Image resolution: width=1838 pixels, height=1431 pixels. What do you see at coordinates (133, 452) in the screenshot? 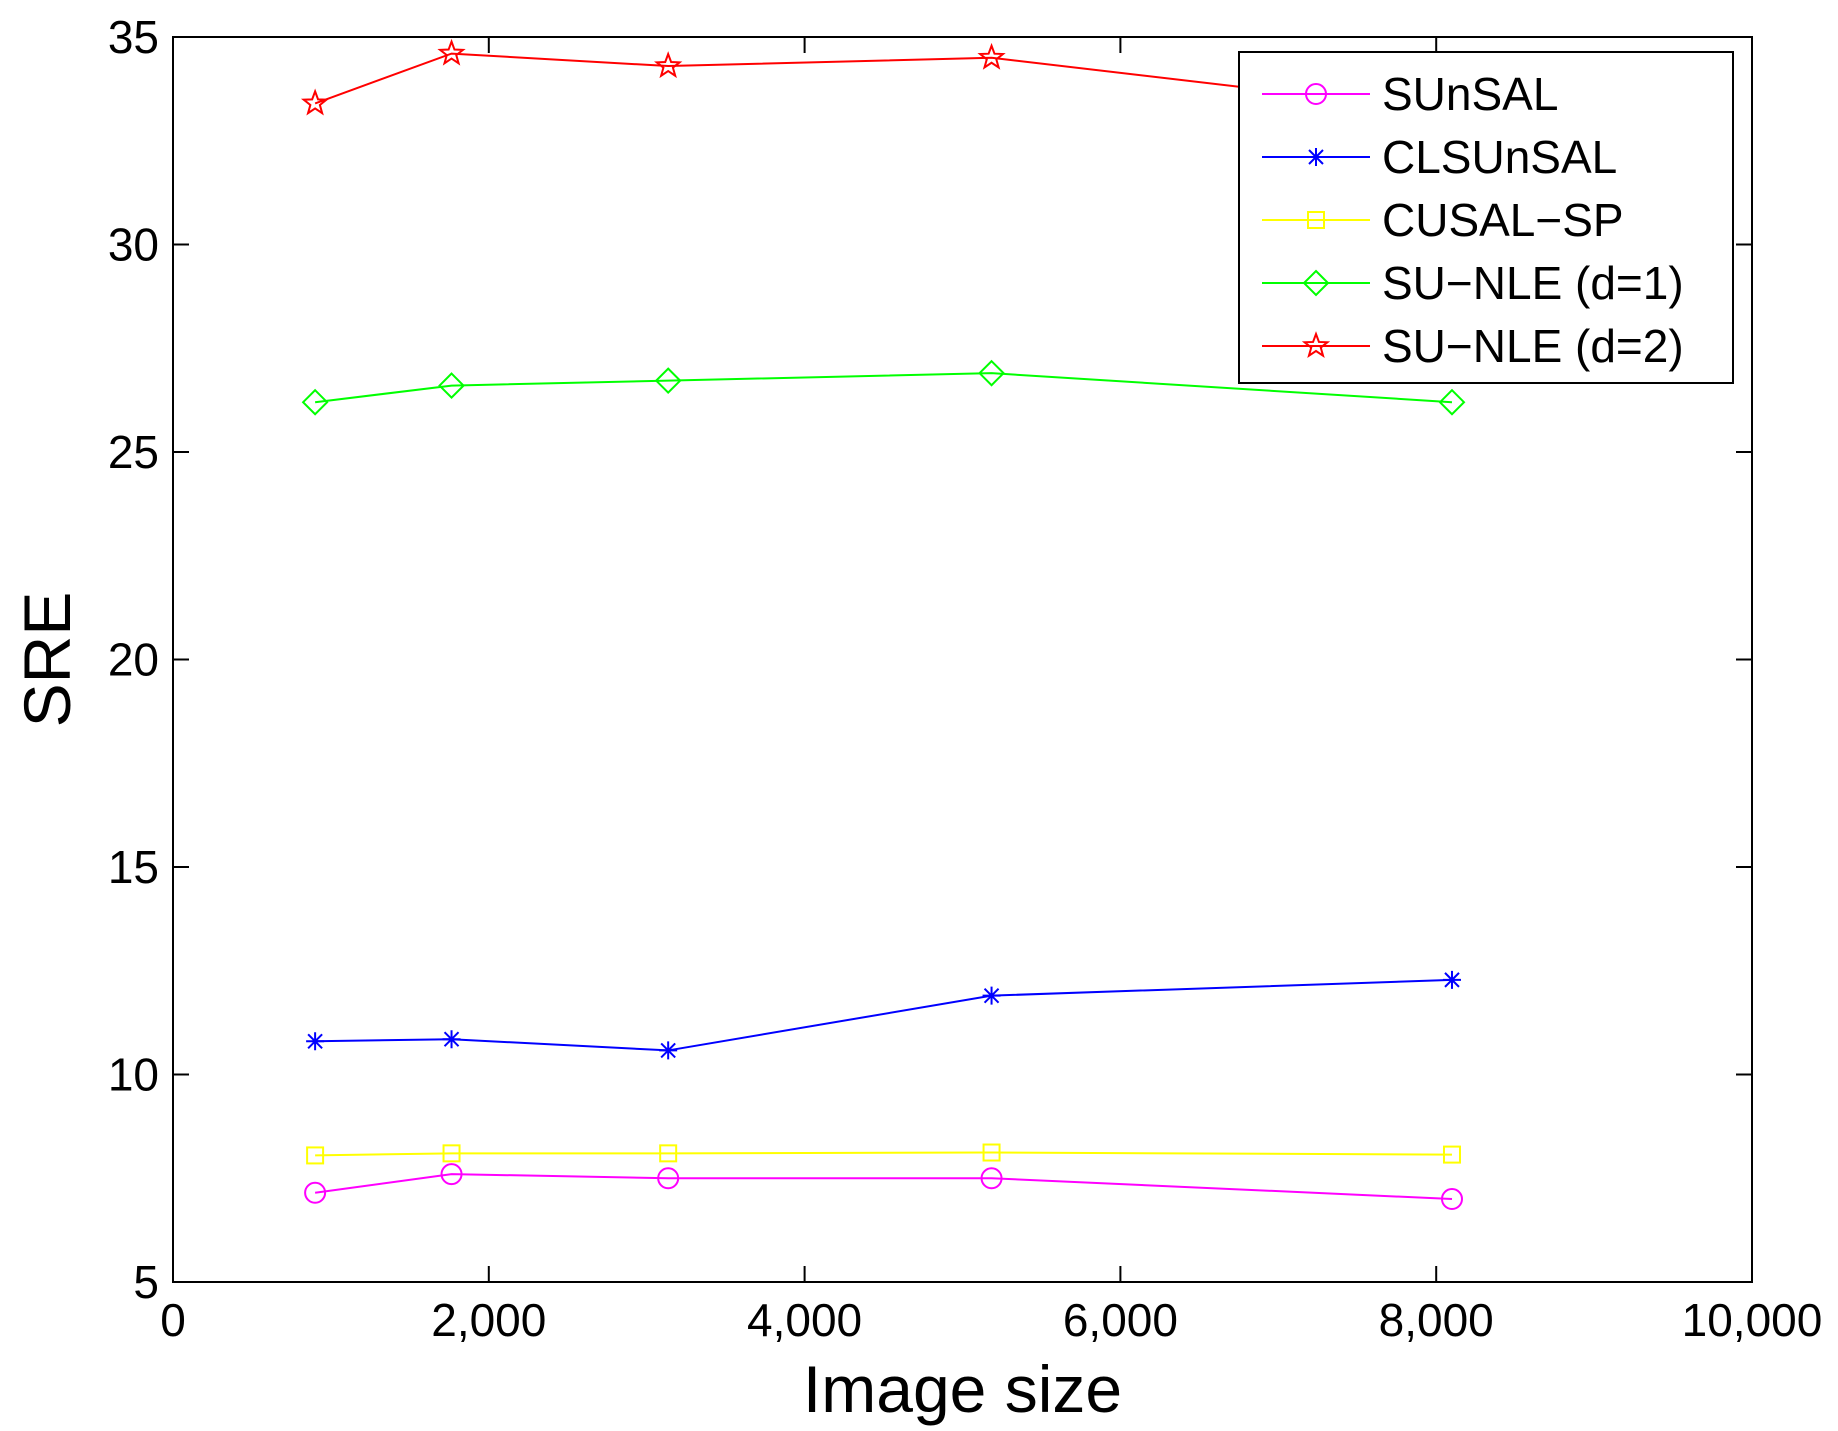
I see `y-tick-label: 25` at bounding box center [133, 452].